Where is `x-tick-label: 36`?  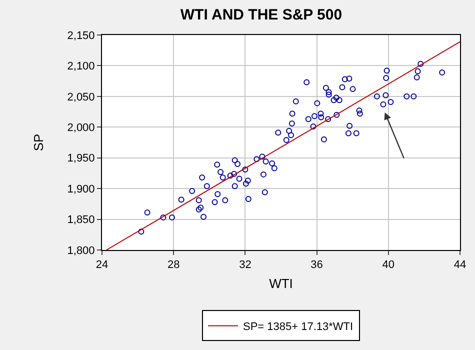 x-tick-label: 36 is located at coordinates (316, 265).